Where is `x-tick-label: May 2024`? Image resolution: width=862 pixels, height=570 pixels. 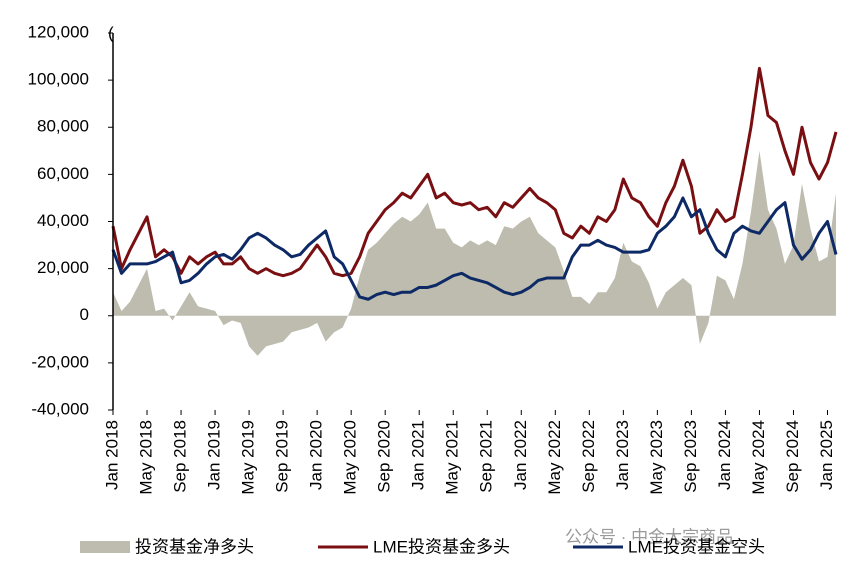
x-tick-label: May 2024 is located at coordinates (758, 457).